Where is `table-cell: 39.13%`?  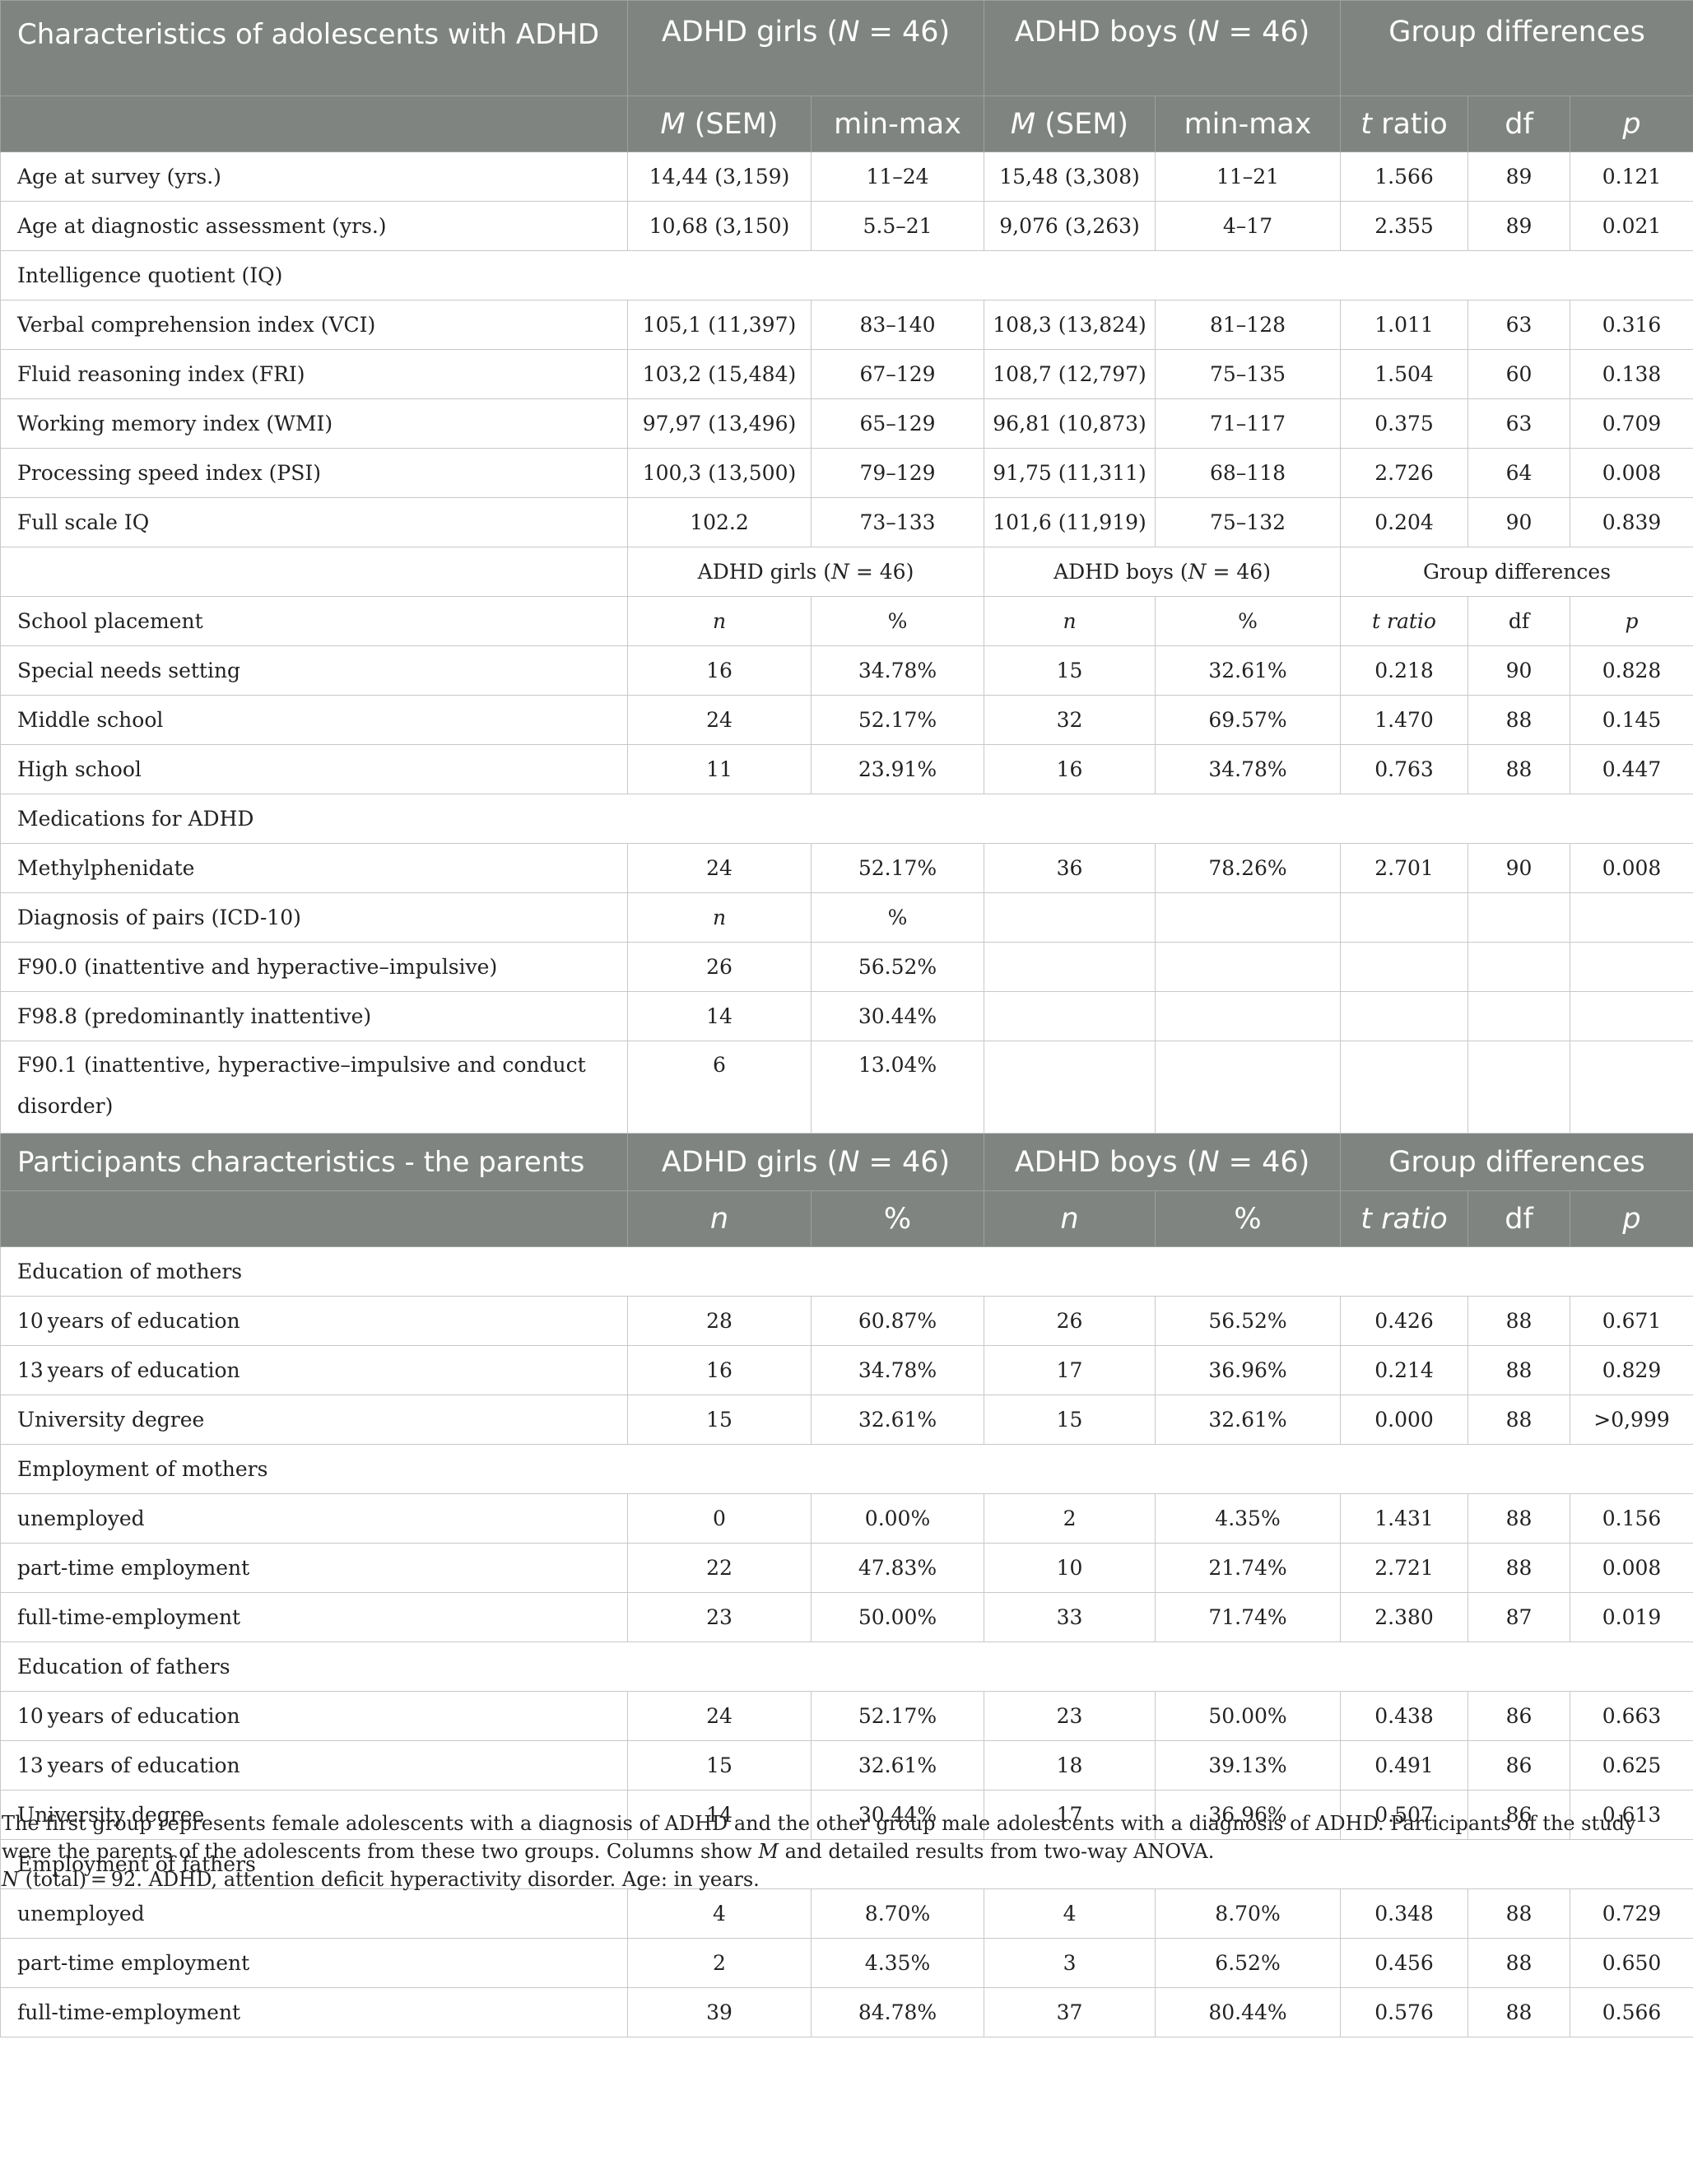 table-cell: 39.13% is located at coordinates (1248, 1765).